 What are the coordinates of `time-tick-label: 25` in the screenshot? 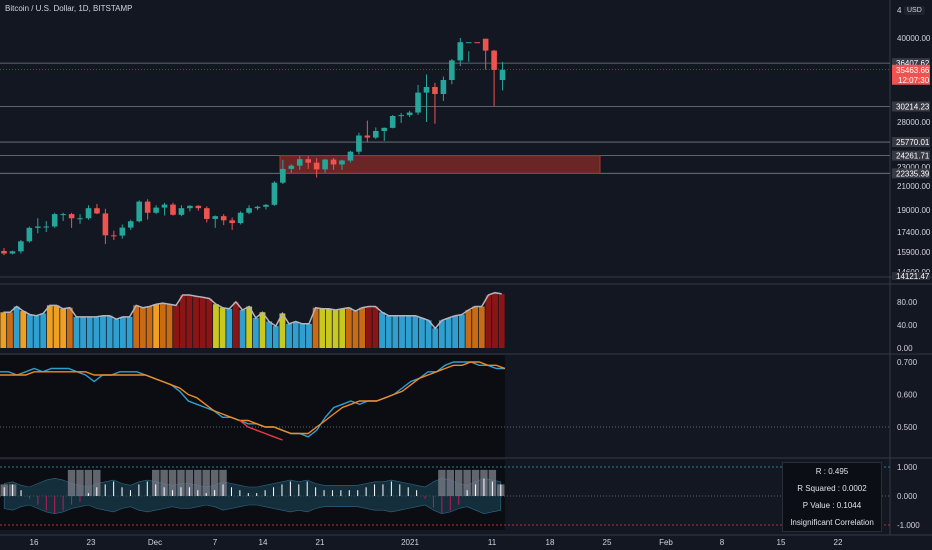 It's located at (607, 542).